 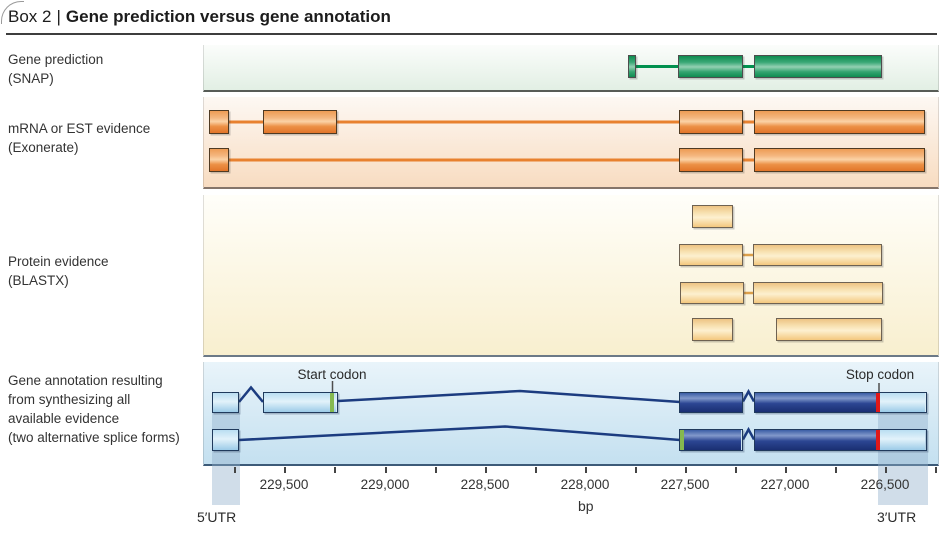 I want to click on axis-tick-label: 228,000, so click(x=585, y=484).